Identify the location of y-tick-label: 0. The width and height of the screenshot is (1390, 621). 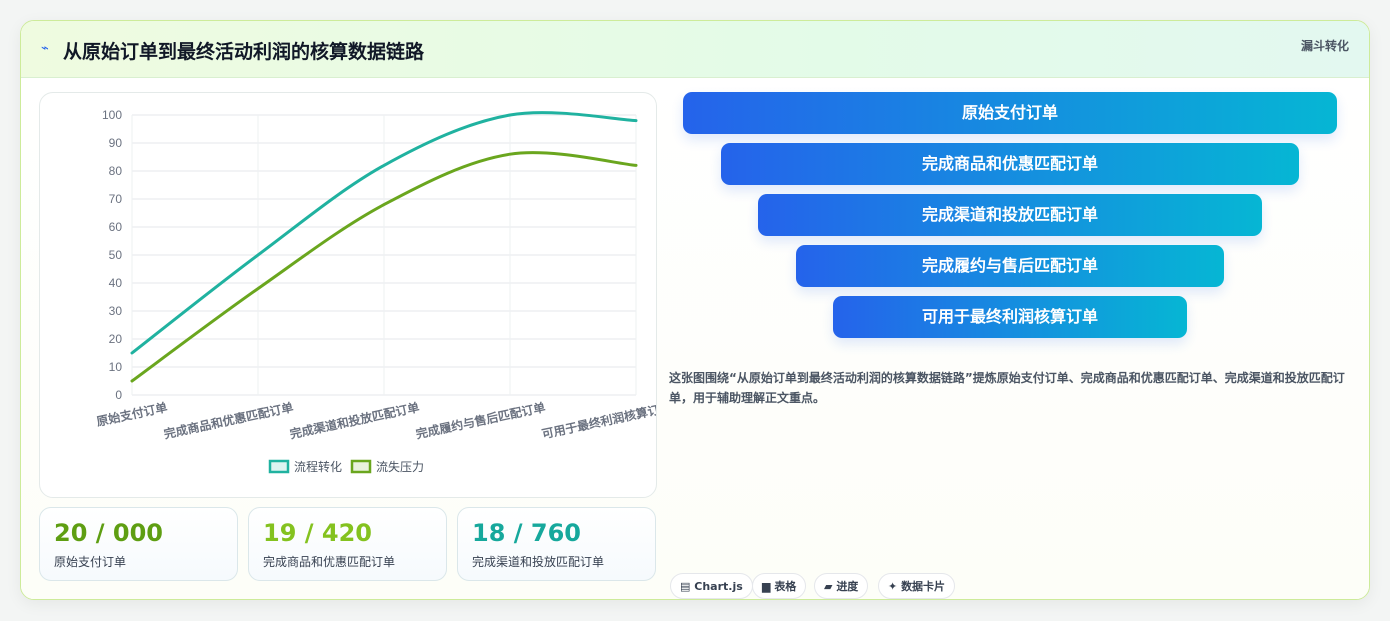
(118, 395).